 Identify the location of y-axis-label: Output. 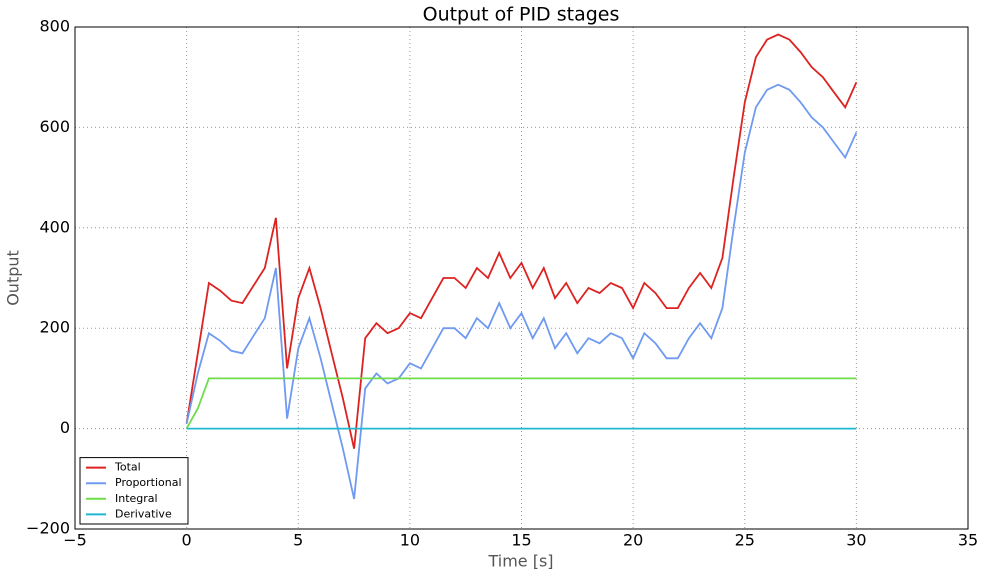
(13, 278).